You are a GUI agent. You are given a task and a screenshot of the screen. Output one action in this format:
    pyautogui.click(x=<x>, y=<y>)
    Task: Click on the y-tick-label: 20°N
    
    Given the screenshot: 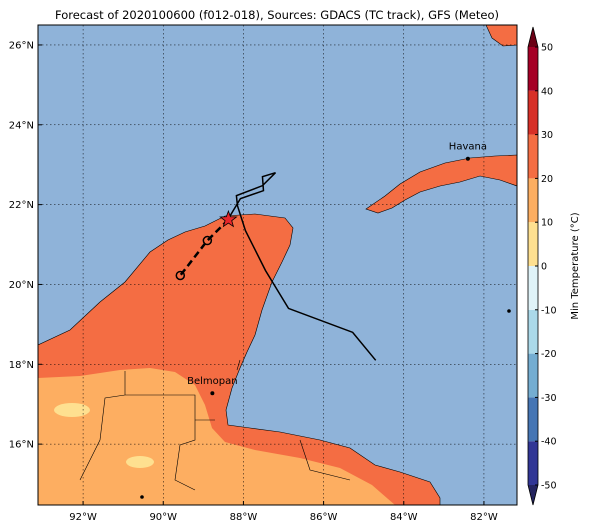 What is the action you would take?
    pyautogui.click(x=21, y=285)
    